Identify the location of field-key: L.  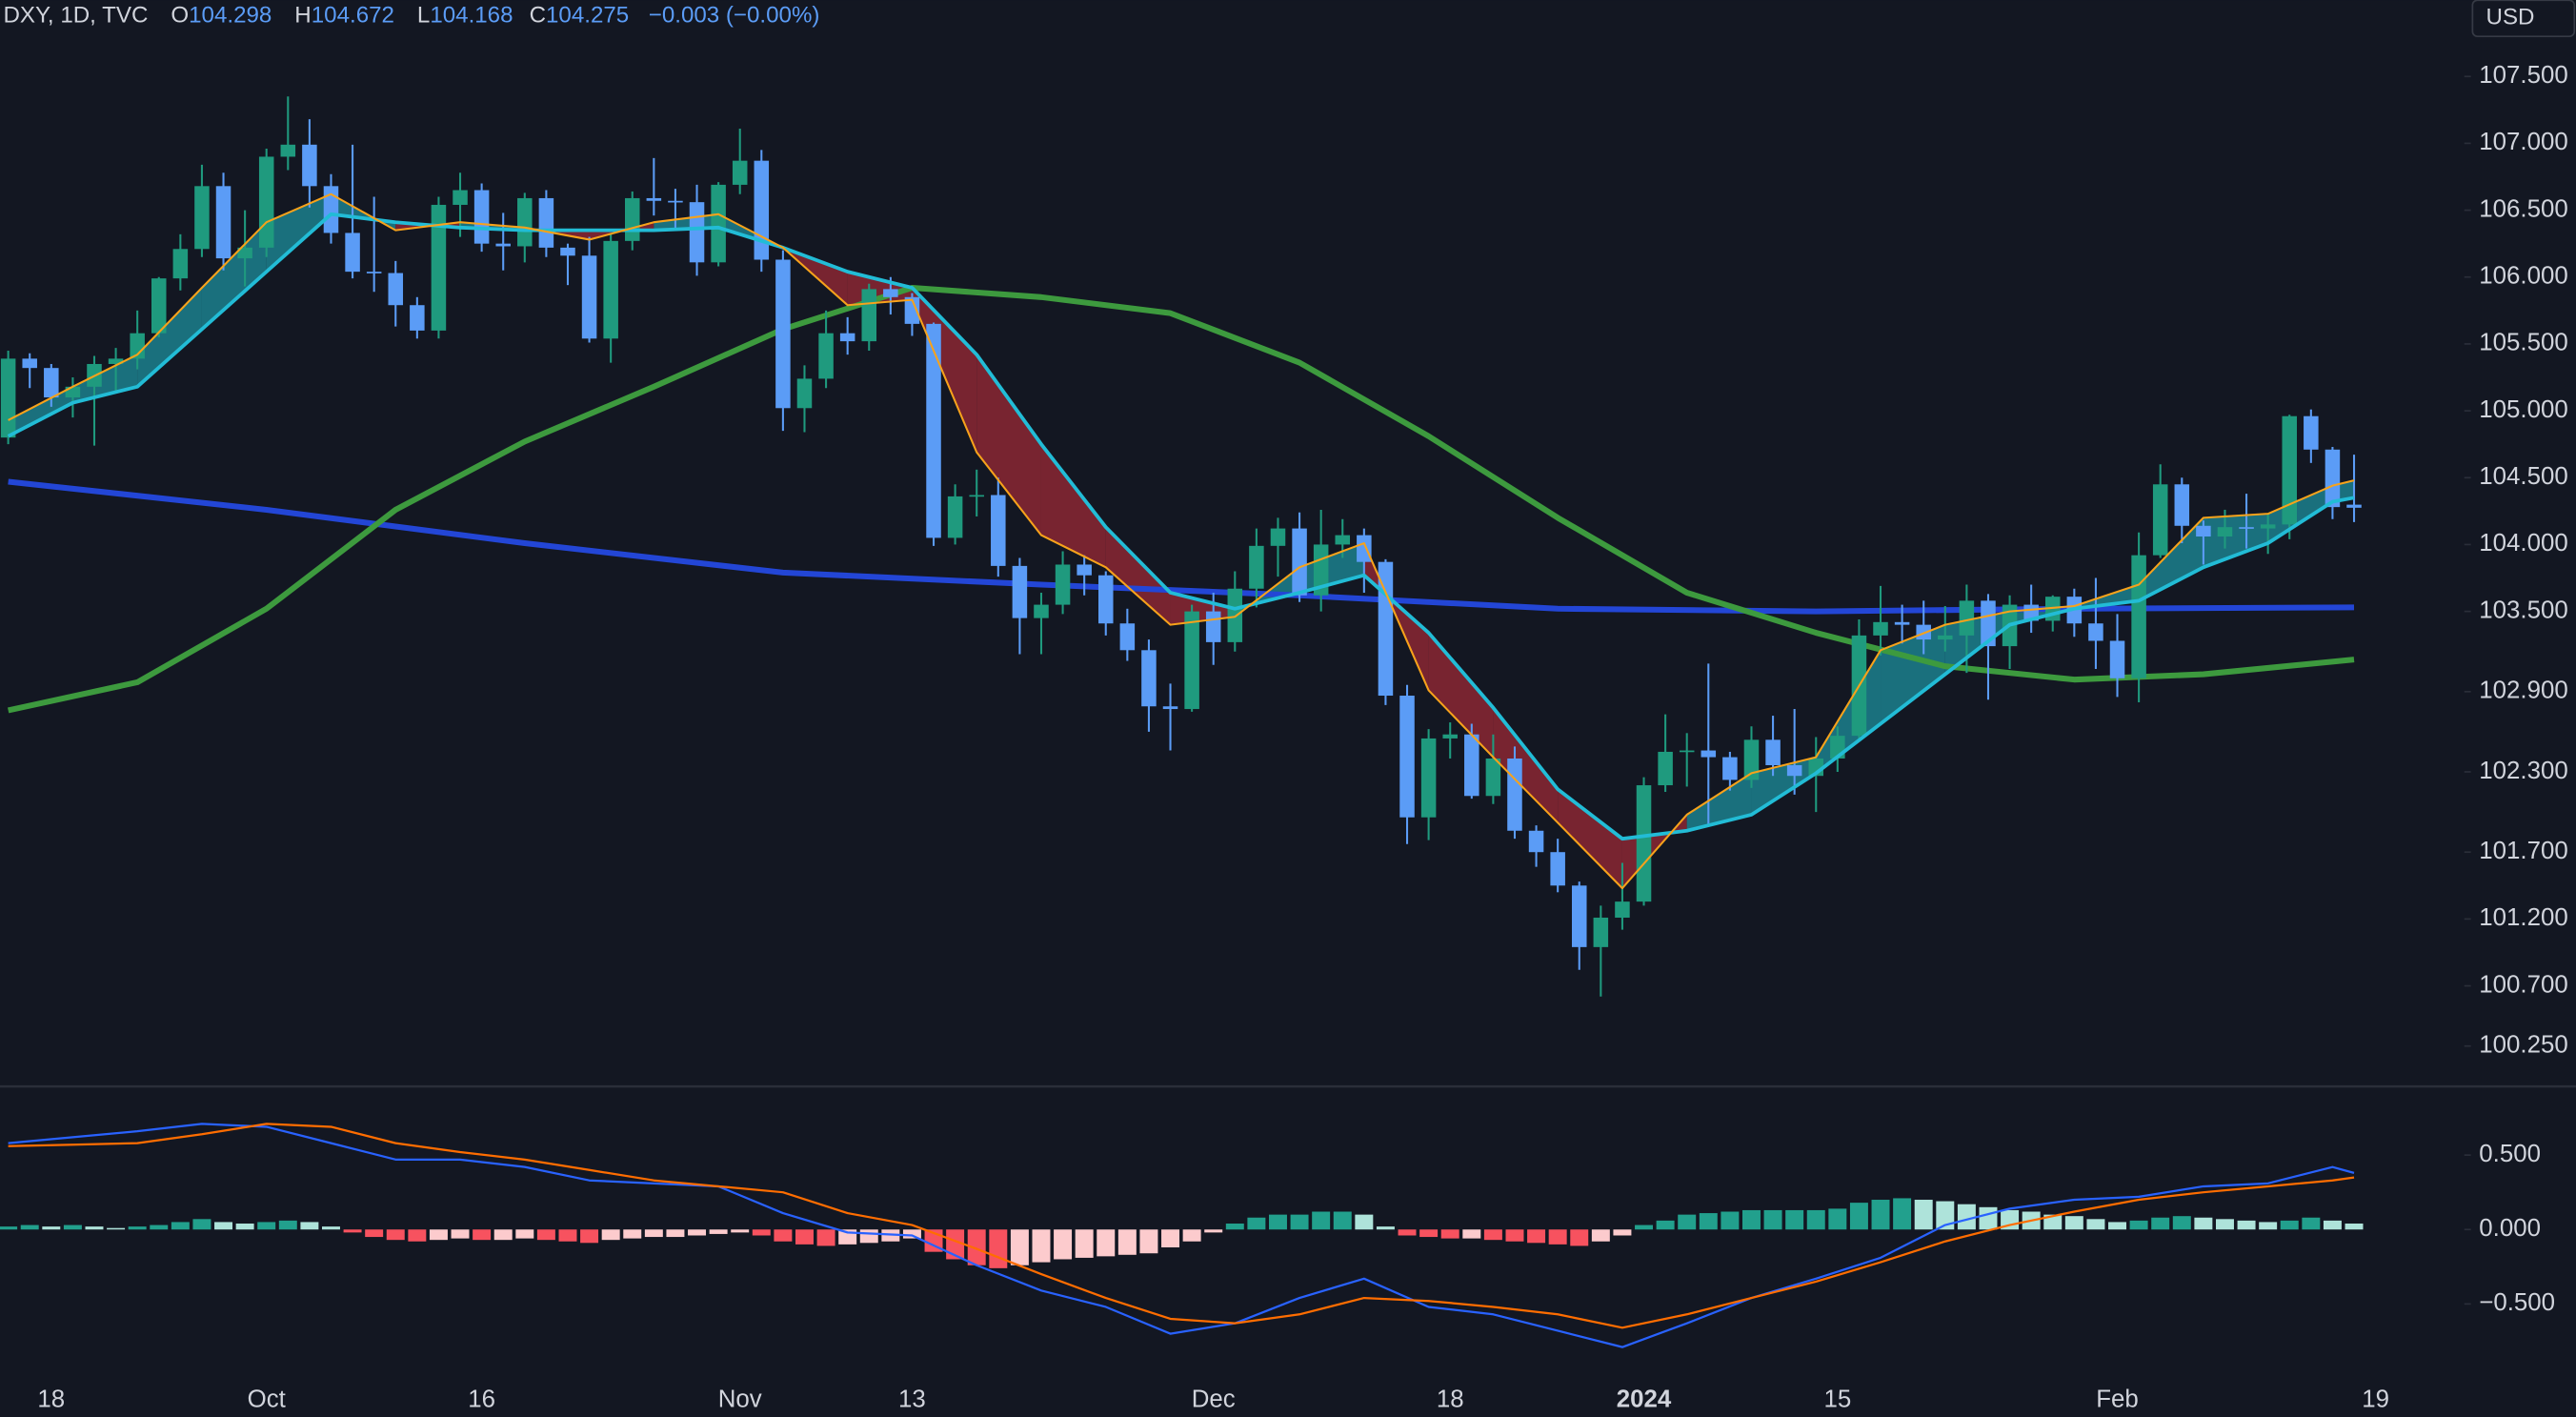
(424, 16).